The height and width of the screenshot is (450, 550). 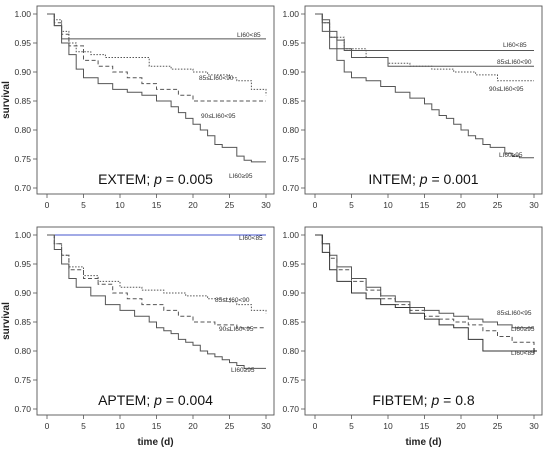 What do you see at coordinates (155, 400) in the screenshot?
I see `panel-title: APTEM; p = 0.004` at bounding box center [155, 400].